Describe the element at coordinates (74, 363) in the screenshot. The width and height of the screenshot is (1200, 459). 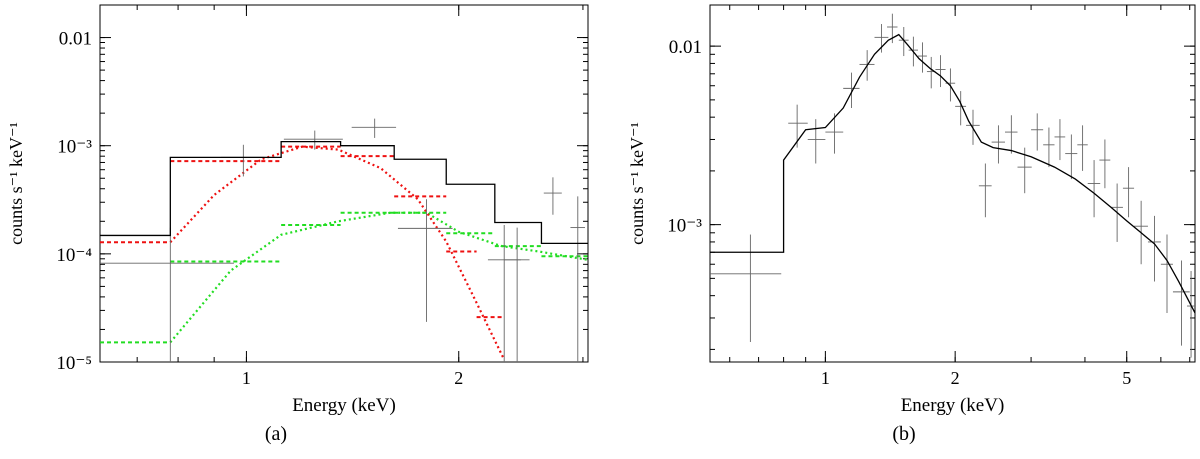
I see `y-tick-label: 10⁻⁵` at that location.